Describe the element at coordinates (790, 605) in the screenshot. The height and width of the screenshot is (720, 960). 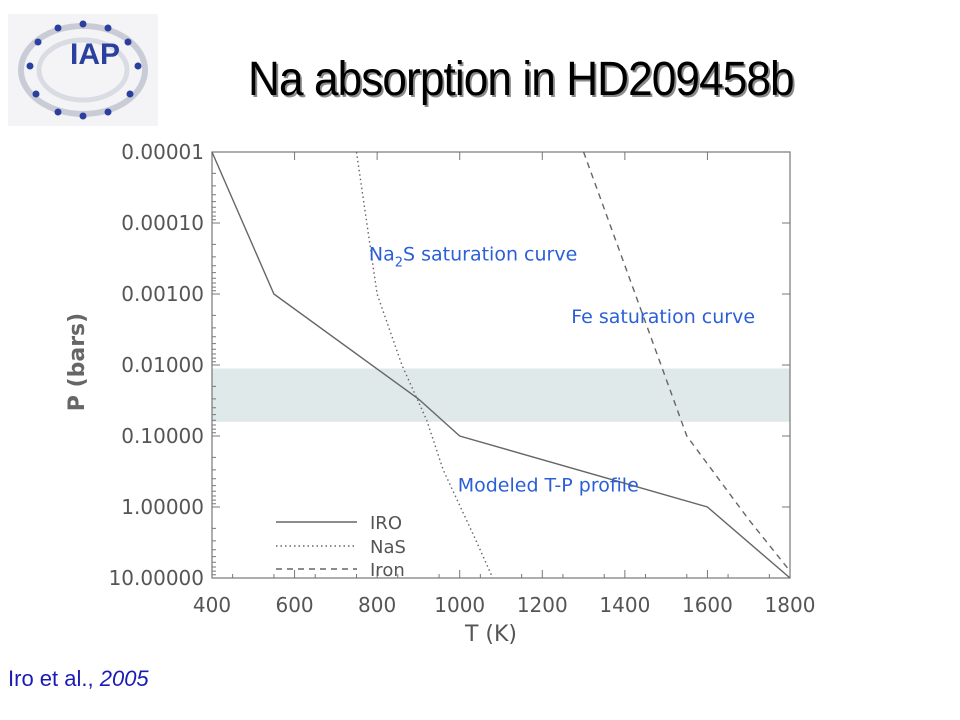
I see `x-tick-label: 1800` at that location.